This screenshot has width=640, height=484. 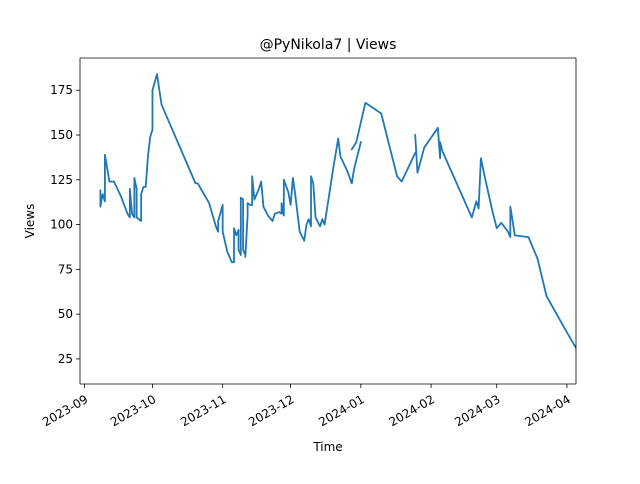 What do you see at coordinates (327, 447) in the screenshot?
I see `x-axis-label: Time` at bounding box center [327, 447].